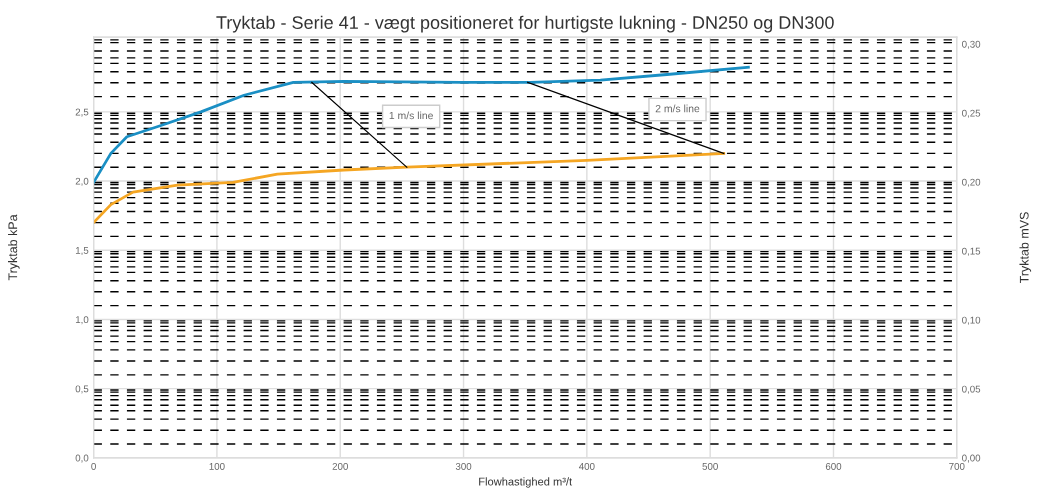 This screenshot has height=495, width=1040. Describe the element at coordinates (82, 389) in the screenshot. I see `y-tick-label: 0,5` at that location.